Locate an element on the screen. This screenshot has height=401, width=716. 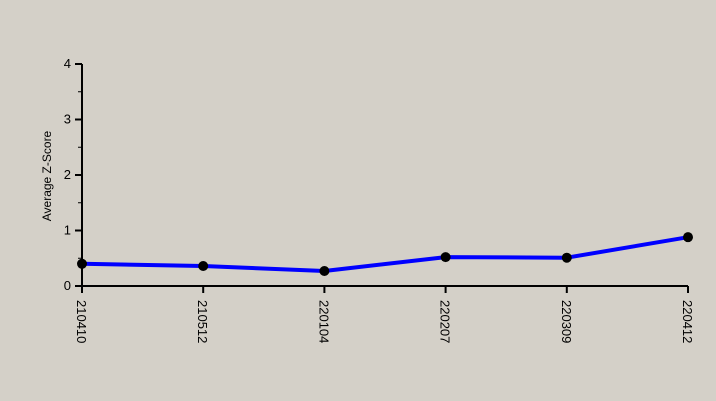
y-tick-label: 3 is located at coordinates (67, 119).